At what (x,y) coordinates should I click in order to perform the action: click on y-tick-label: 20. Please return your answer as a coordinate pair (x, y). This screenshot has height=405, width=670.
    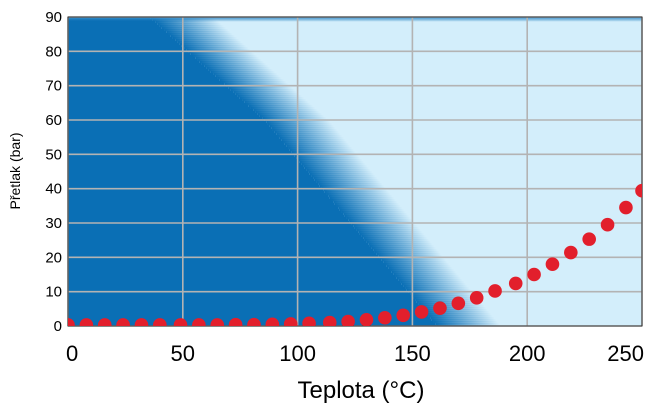
    Looking at the image, I should click on (53, 257).